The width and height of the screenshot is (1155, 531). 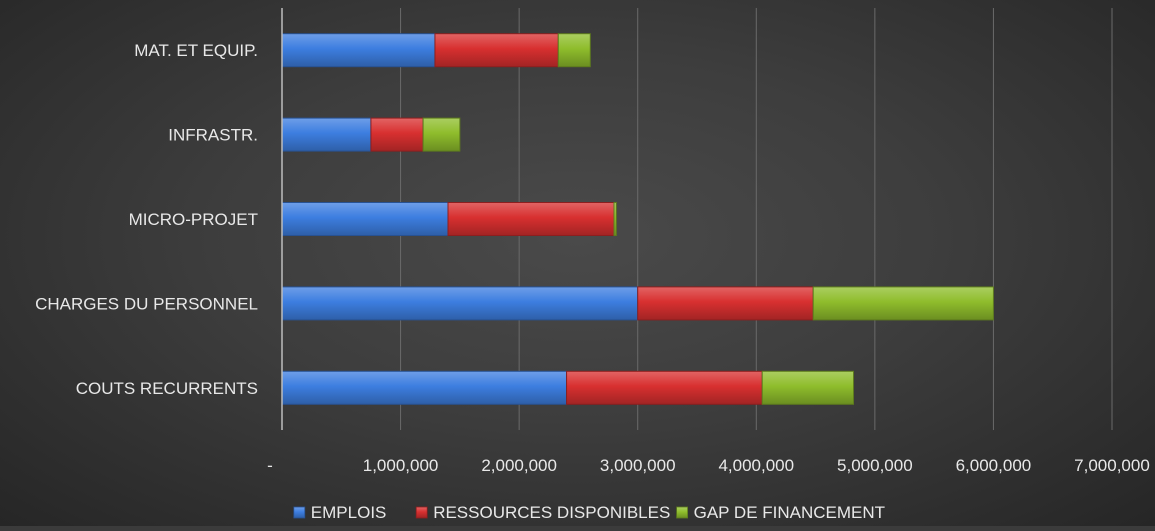 I want to click on x-tick-label-7: 7,000,000, so click(x=1112, y=465).